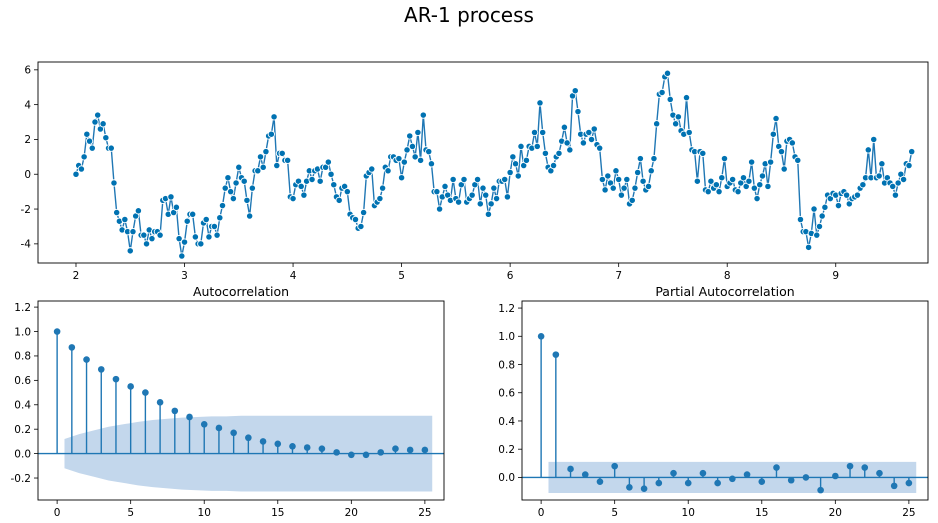  I want to click on x-tick-label: 2, so click(76, 276).